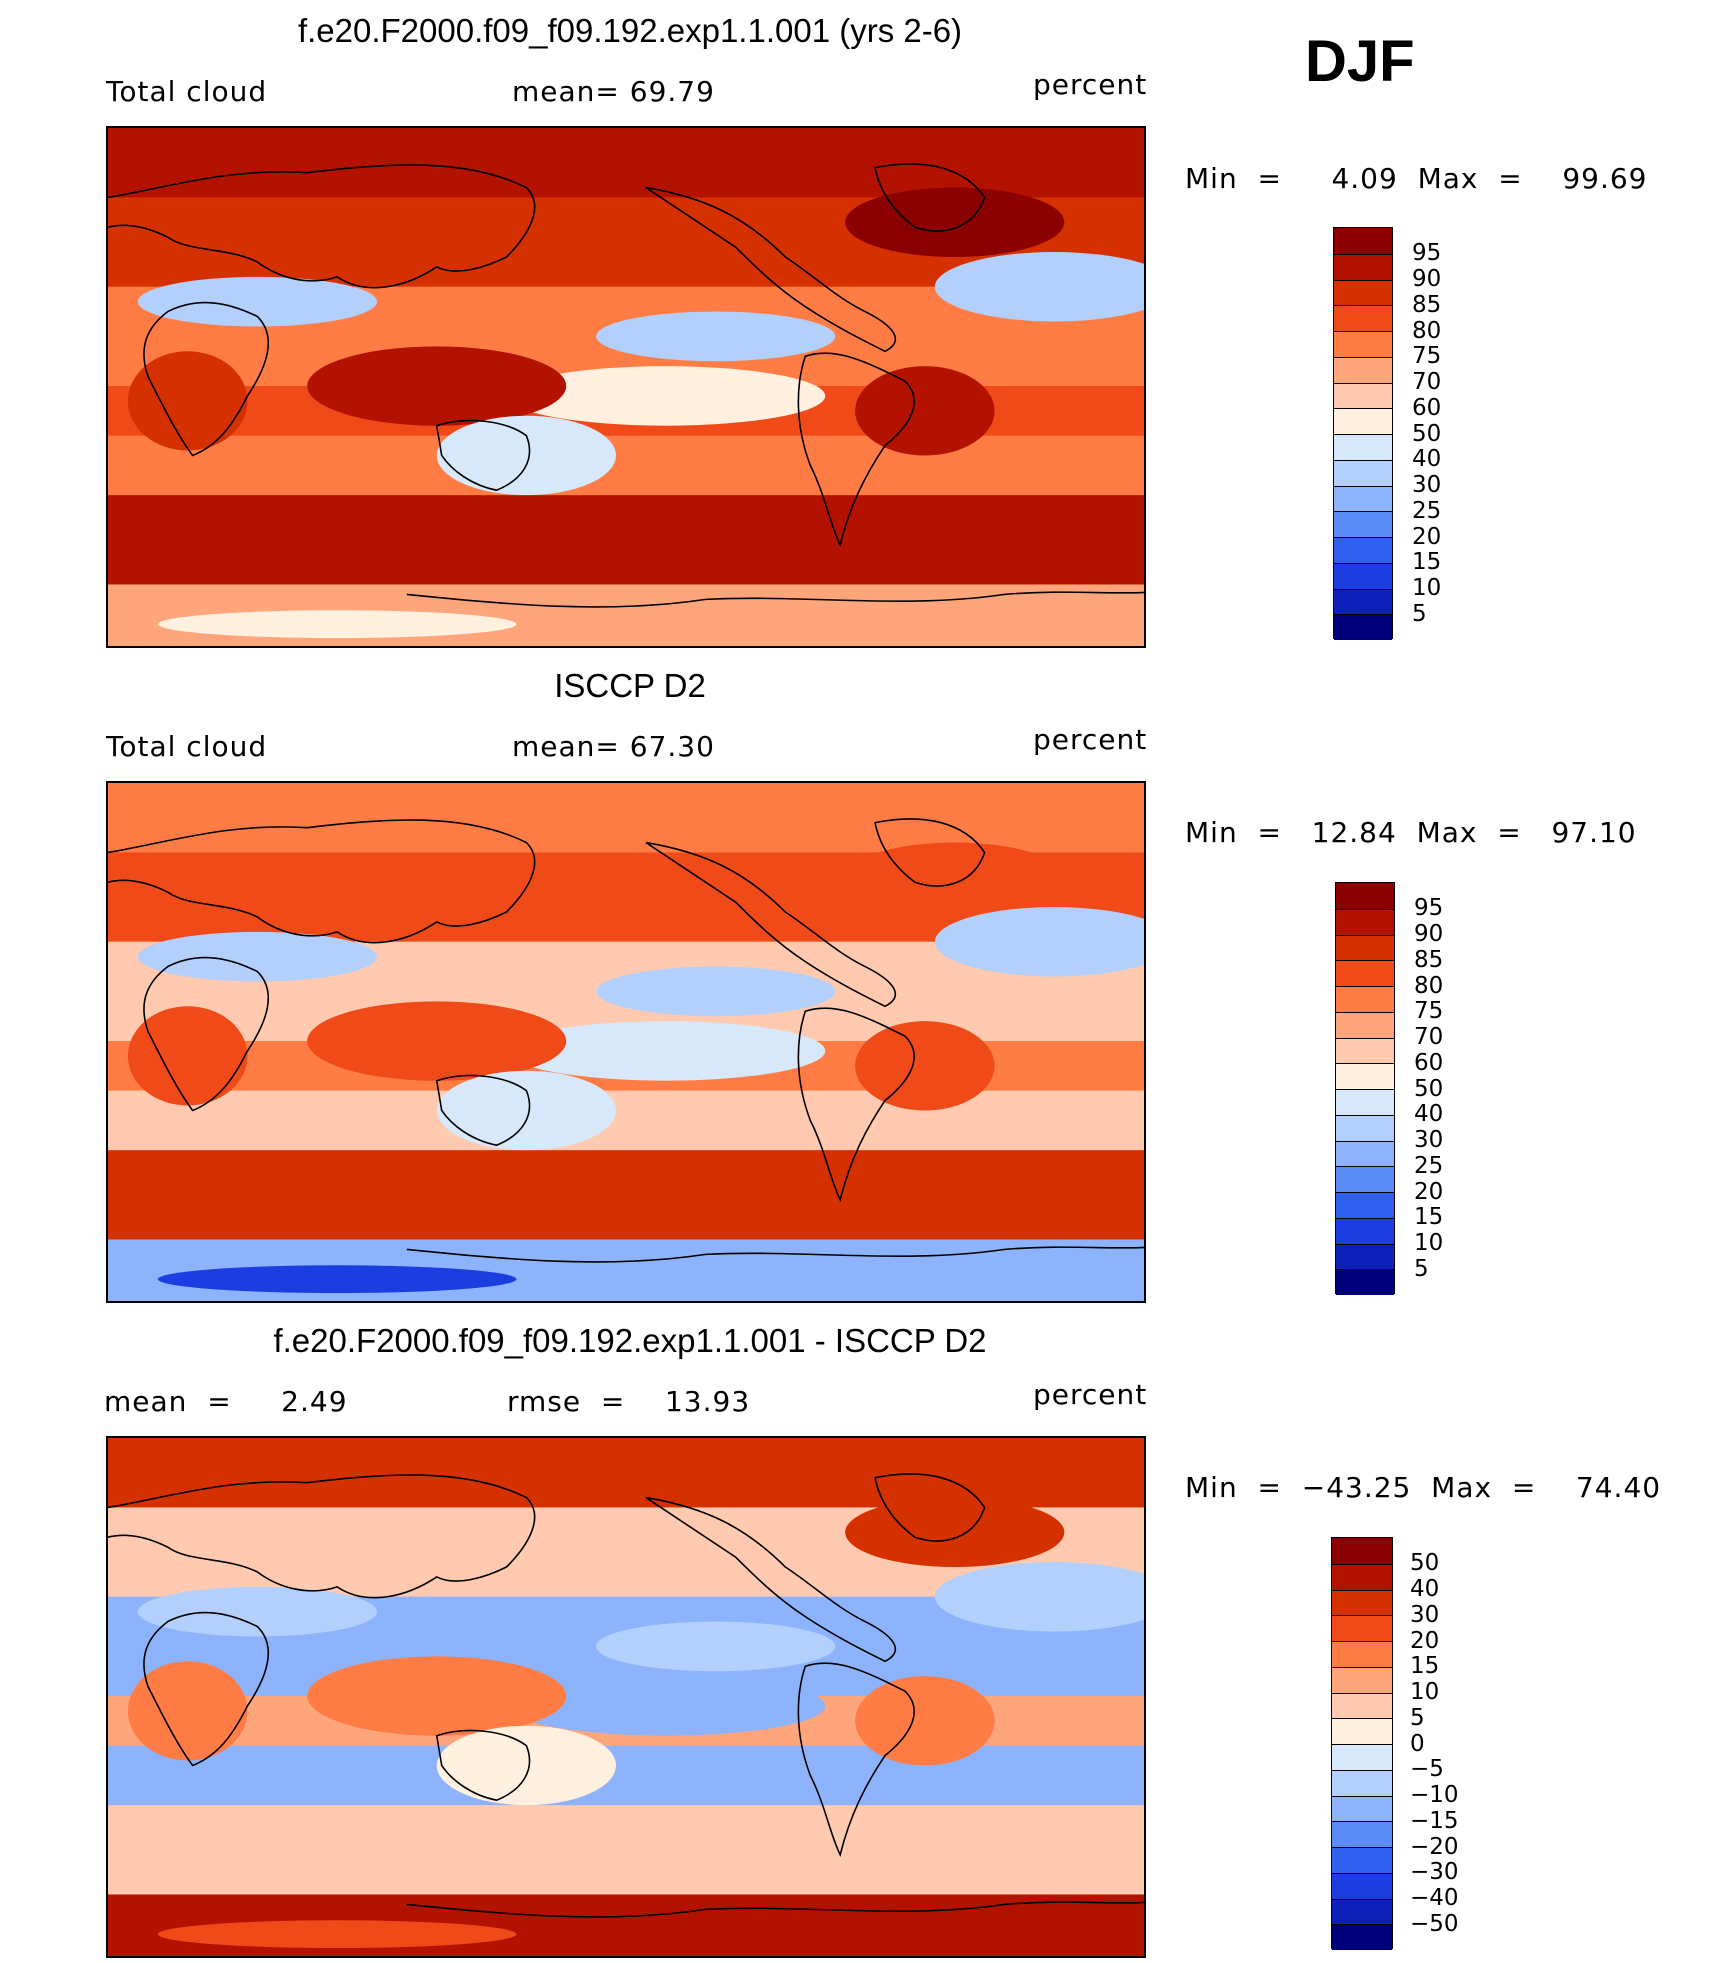  I want to click on panel-1-colorbar: 95 90 85 80 75 70 60 50 40 30 25 20 15 10 5, so click(1387, 433).